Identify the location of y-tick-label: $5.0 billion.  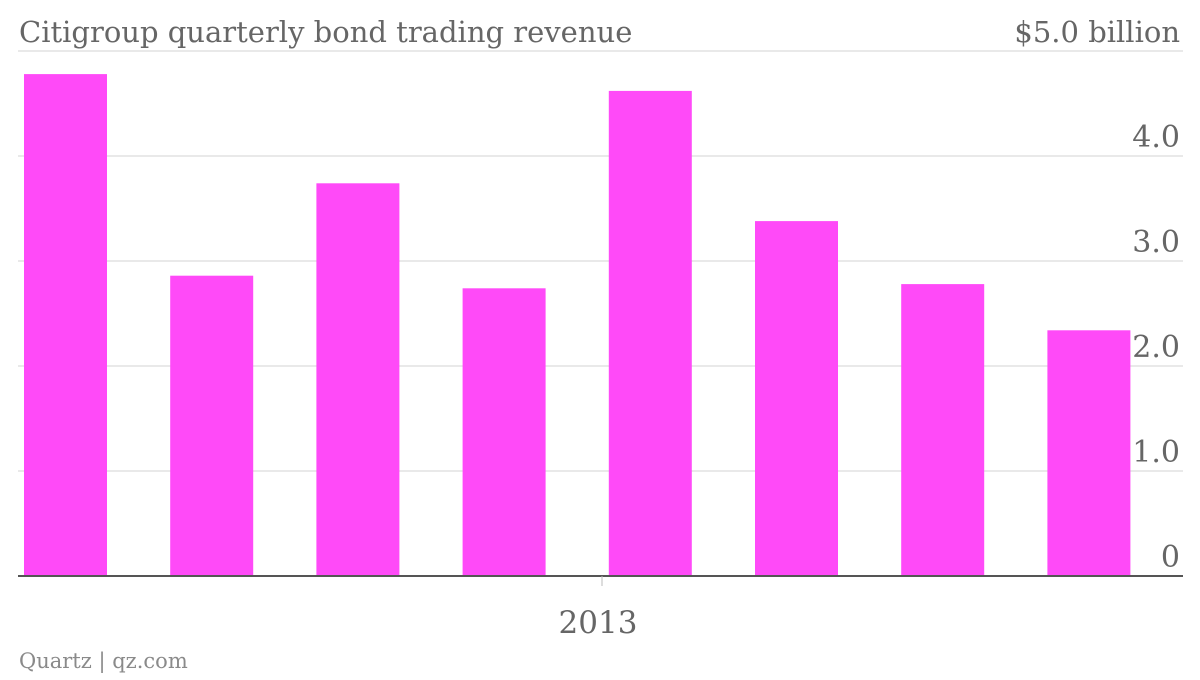
(1097, 32).